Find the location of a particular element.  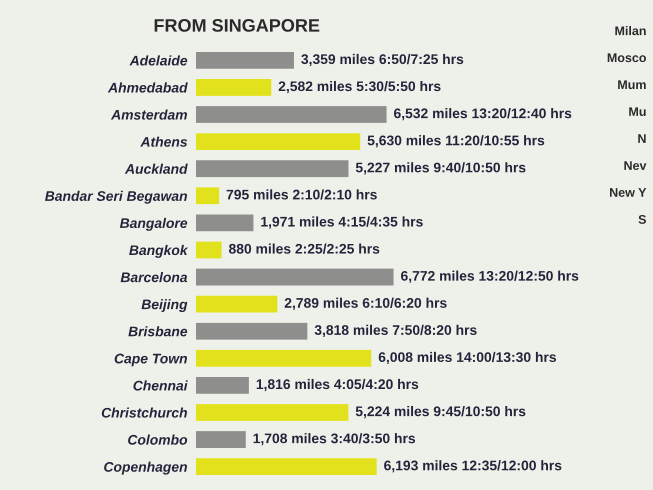

y-tick-label: Bandar Seri Begawan is located at coordinates (116, 197).